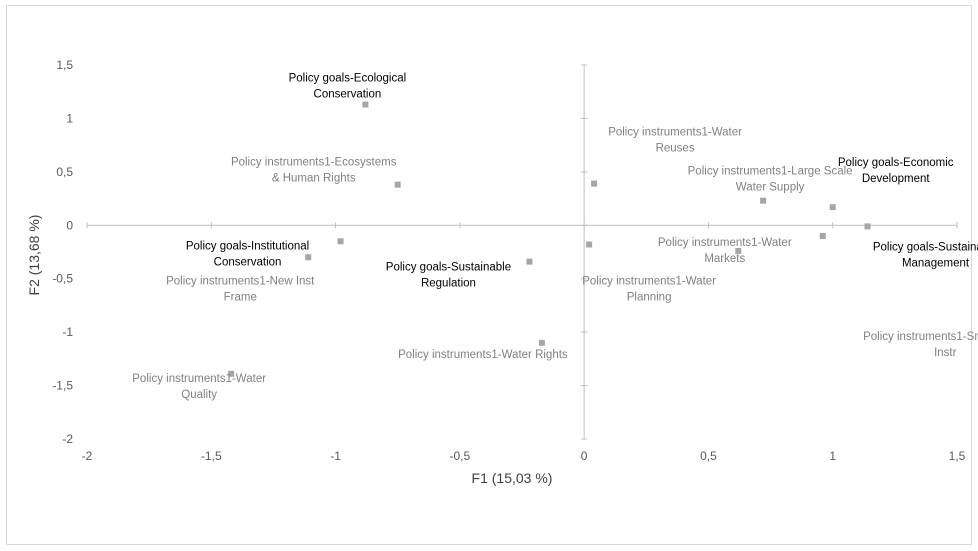 Image resolution: width=978 pixels, height=551 pixels. What do you see at coordinates (448, 276) in the screenshot?
I see `point-label: Policy goals-Sustainable Regulation` at bounding box center [448, 276].